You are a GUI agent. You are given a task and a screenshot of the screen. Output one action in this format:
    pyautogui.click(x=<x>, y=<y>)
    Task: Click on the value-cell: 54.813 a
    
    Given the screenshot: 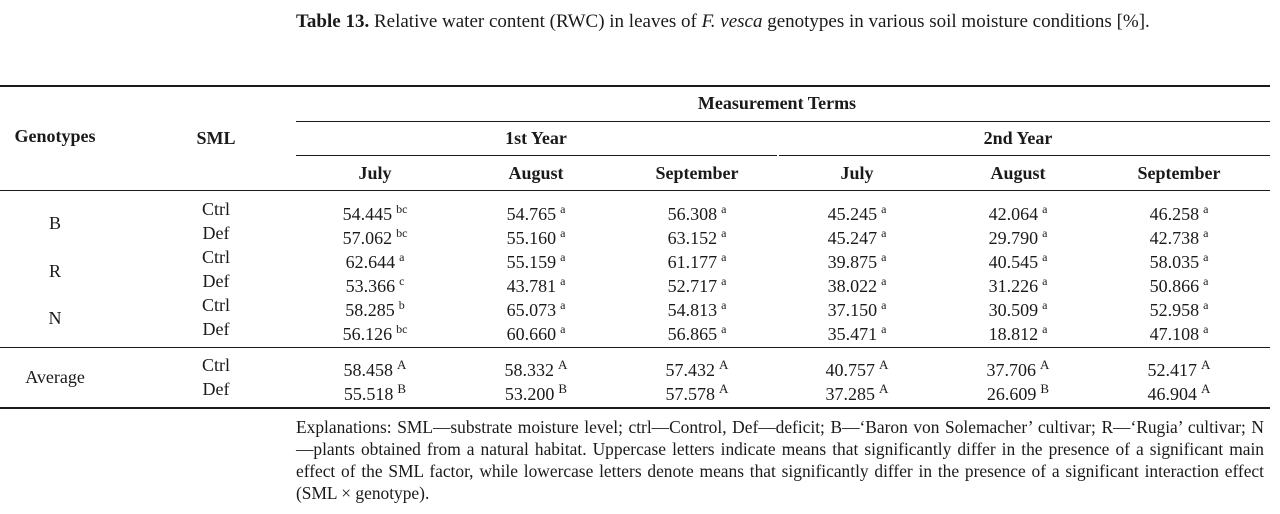 What is the action you would take?
    pyautogui.click(x=697, y=307)
    